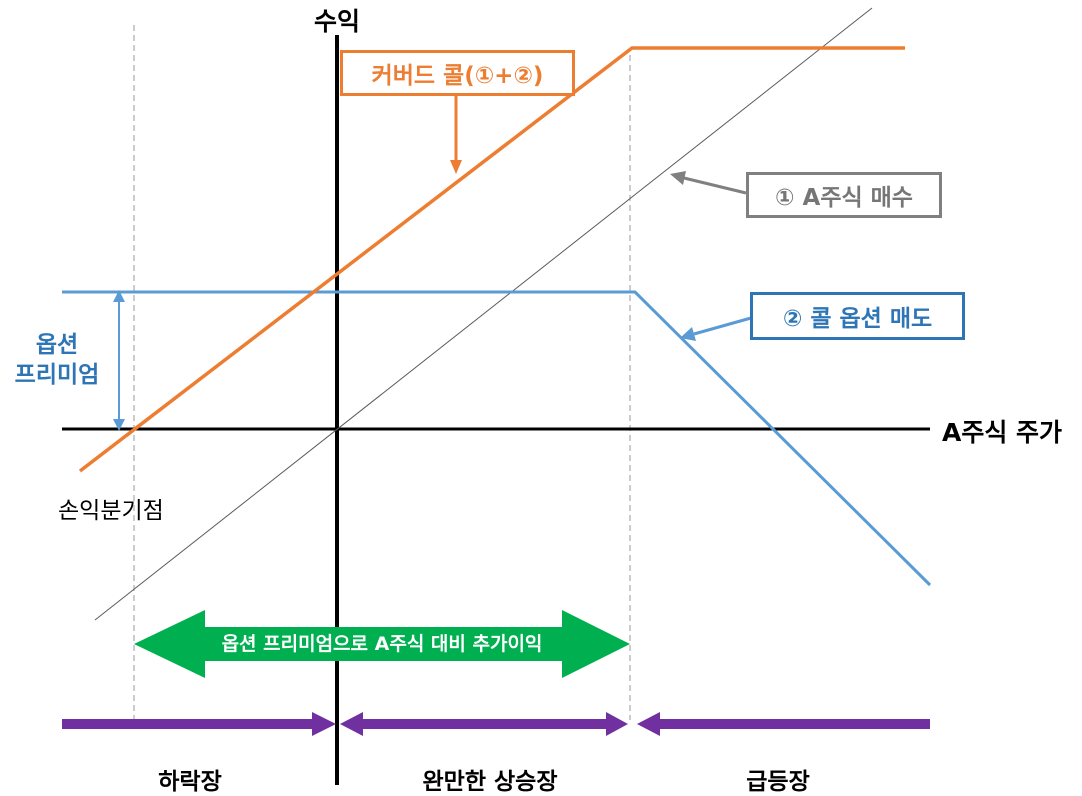 This screenshot has height=796, width=1082. I want to click on mild-bull-market-label: 완만한 상승장, so click(490, 782).